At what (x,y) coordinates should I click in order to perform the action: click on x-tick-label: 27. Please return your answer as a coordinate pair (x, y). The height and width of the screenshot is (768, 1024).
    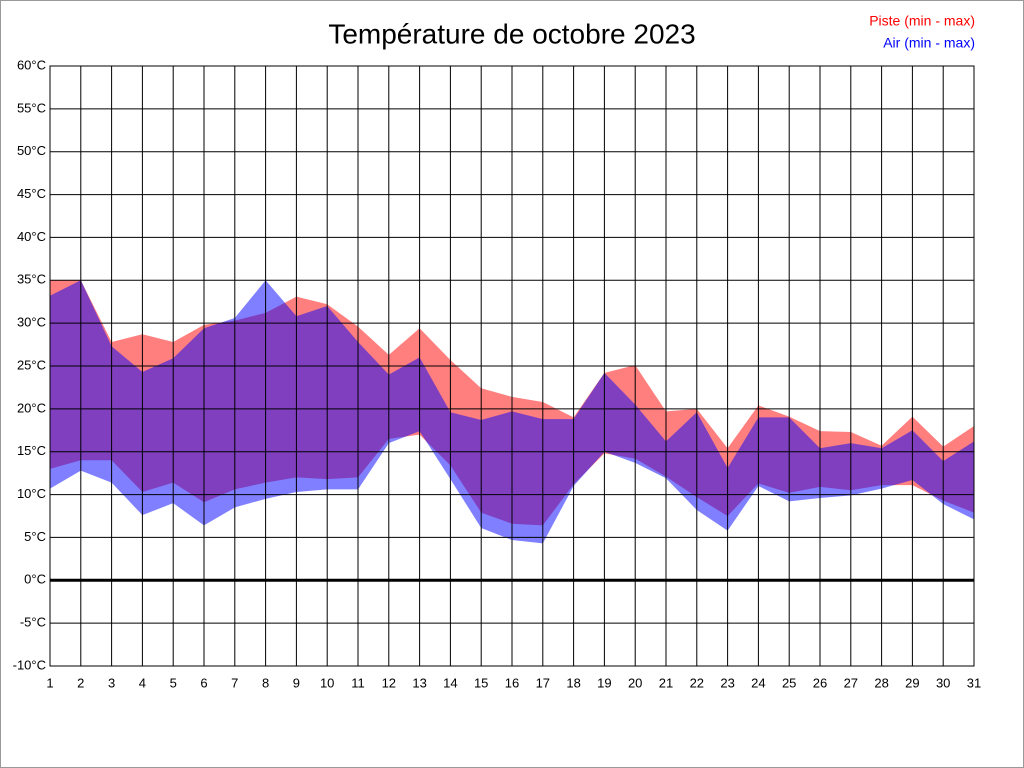
    Looking at the image, I should click on (851, 682).